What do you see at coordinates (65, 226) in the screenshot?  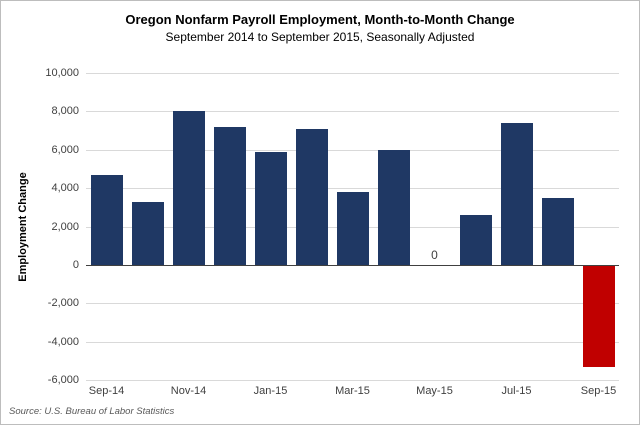 I see `y-tick-label: 2,000` at bounding box center [65, 226].